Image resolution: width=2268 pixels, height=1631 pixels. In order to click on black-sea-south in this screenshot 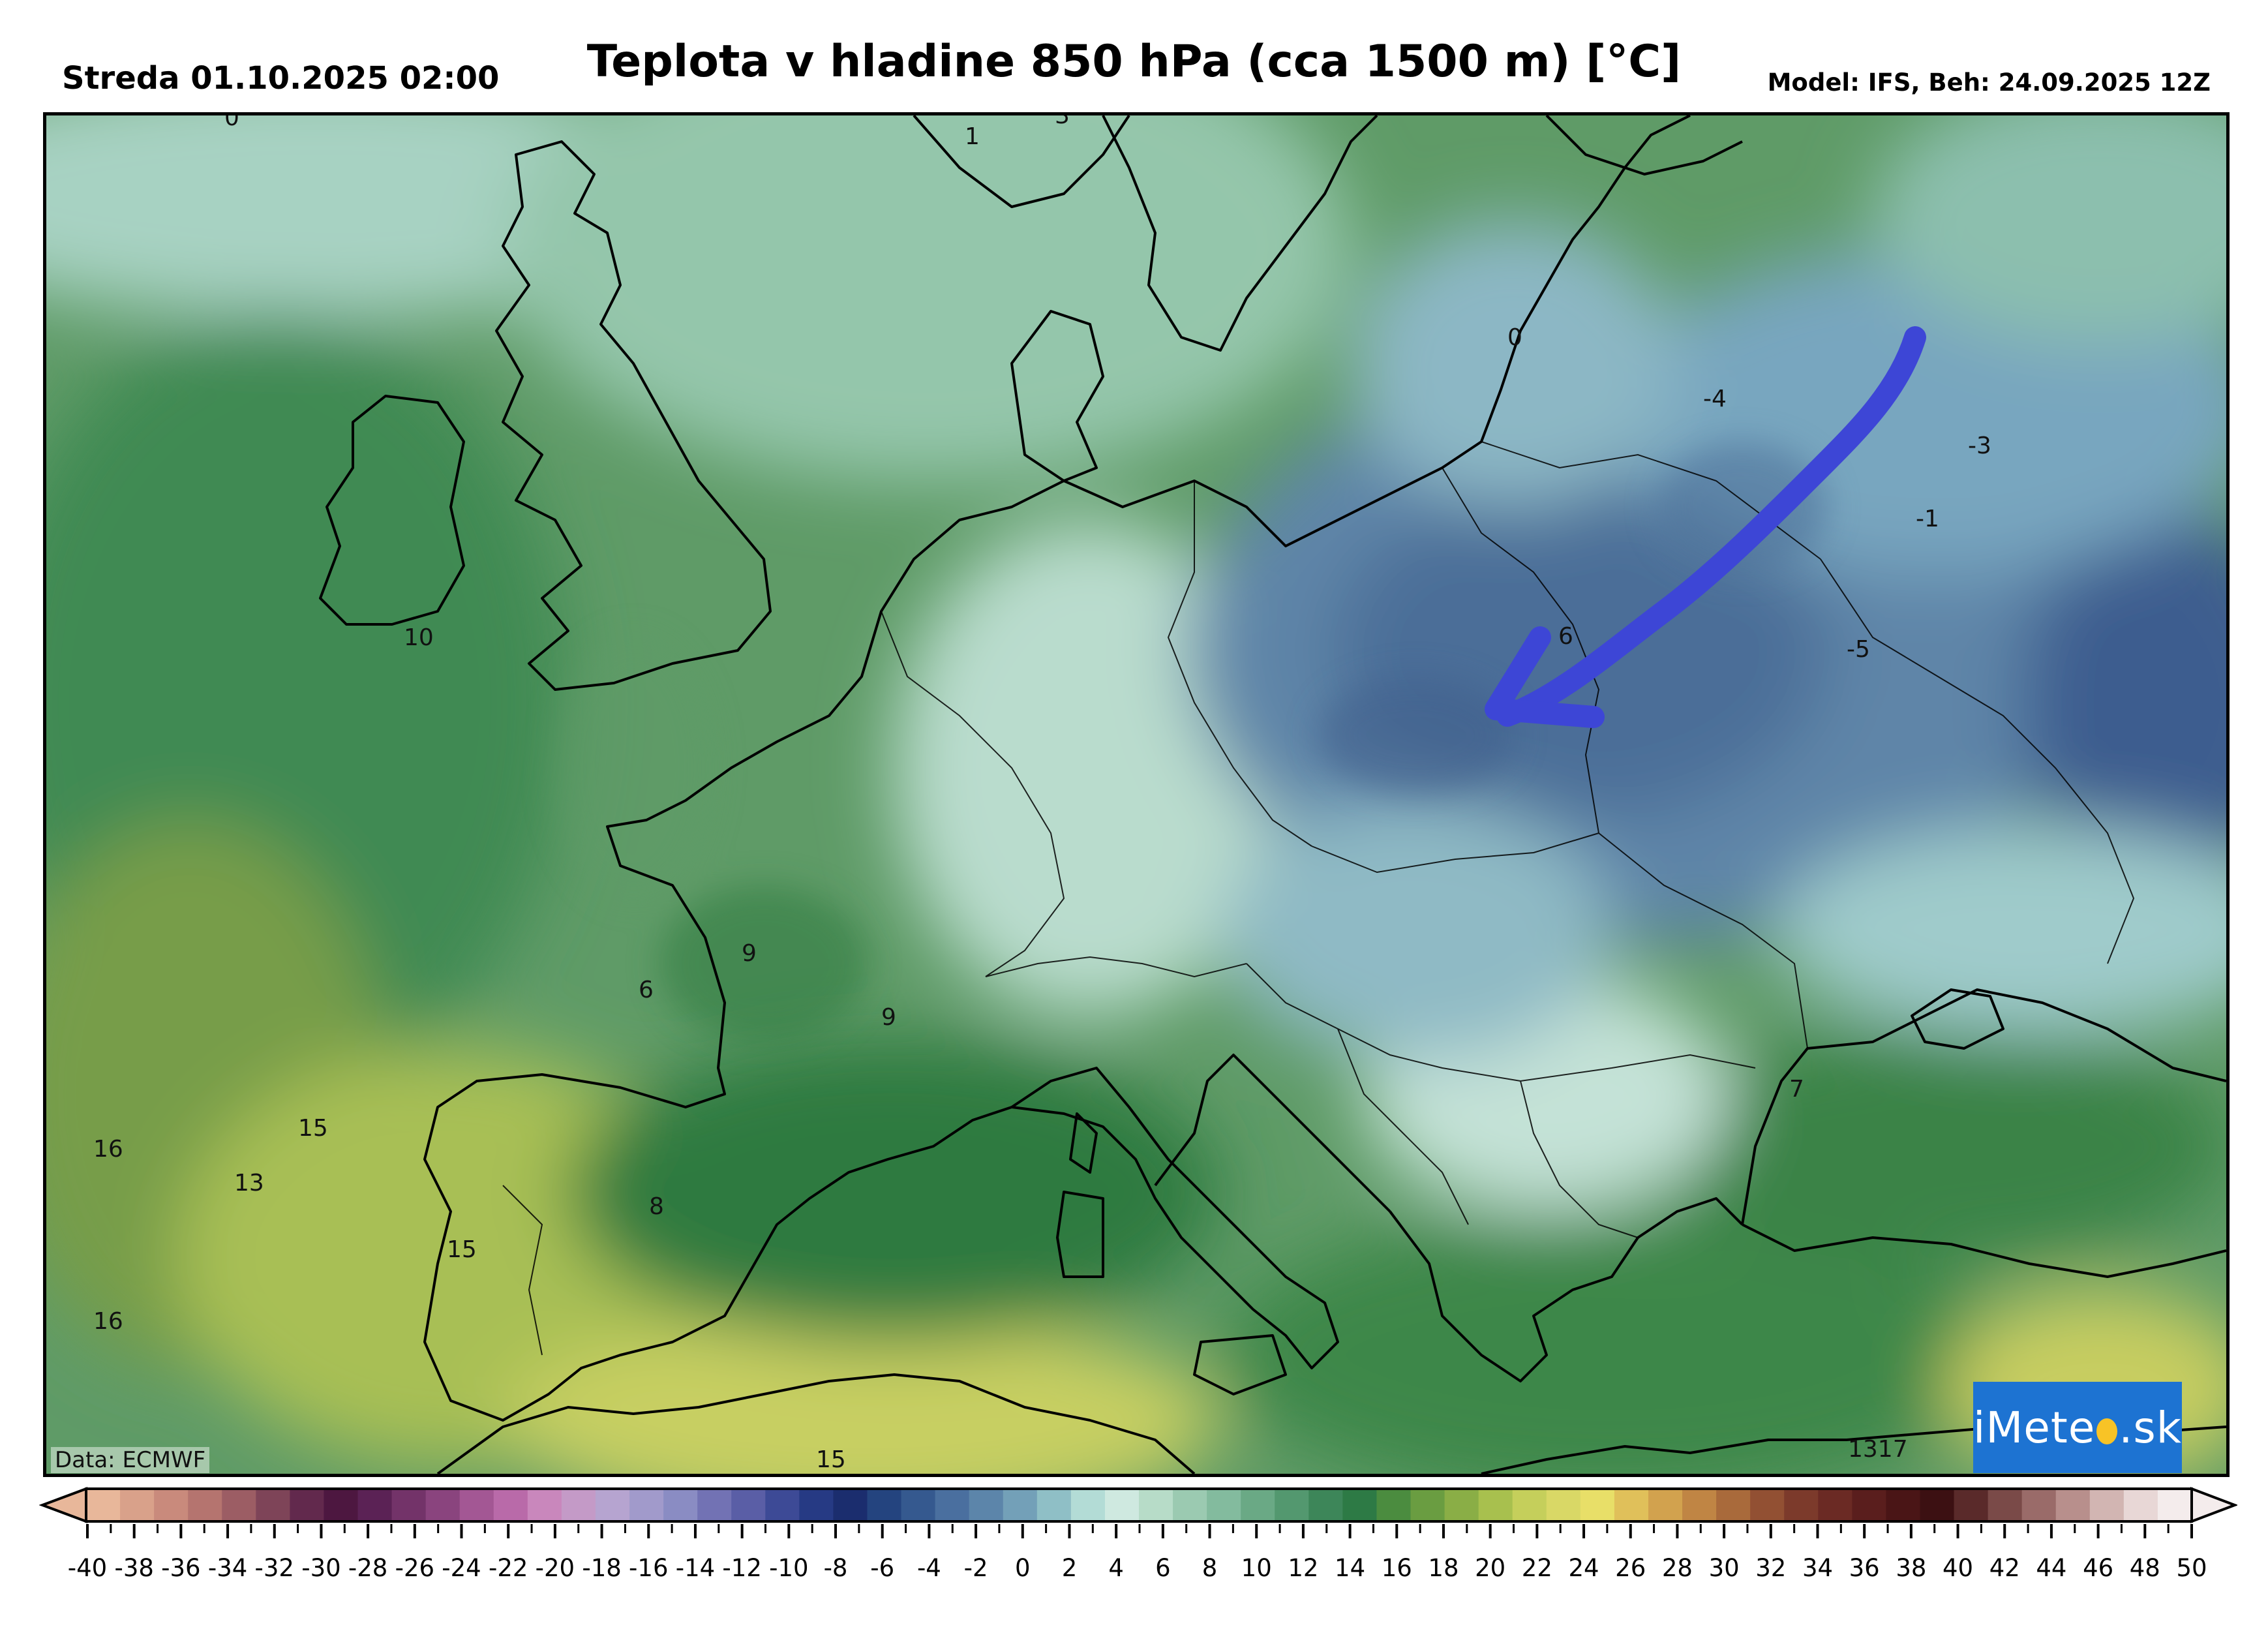, I will do `click(1984, 1250)`.